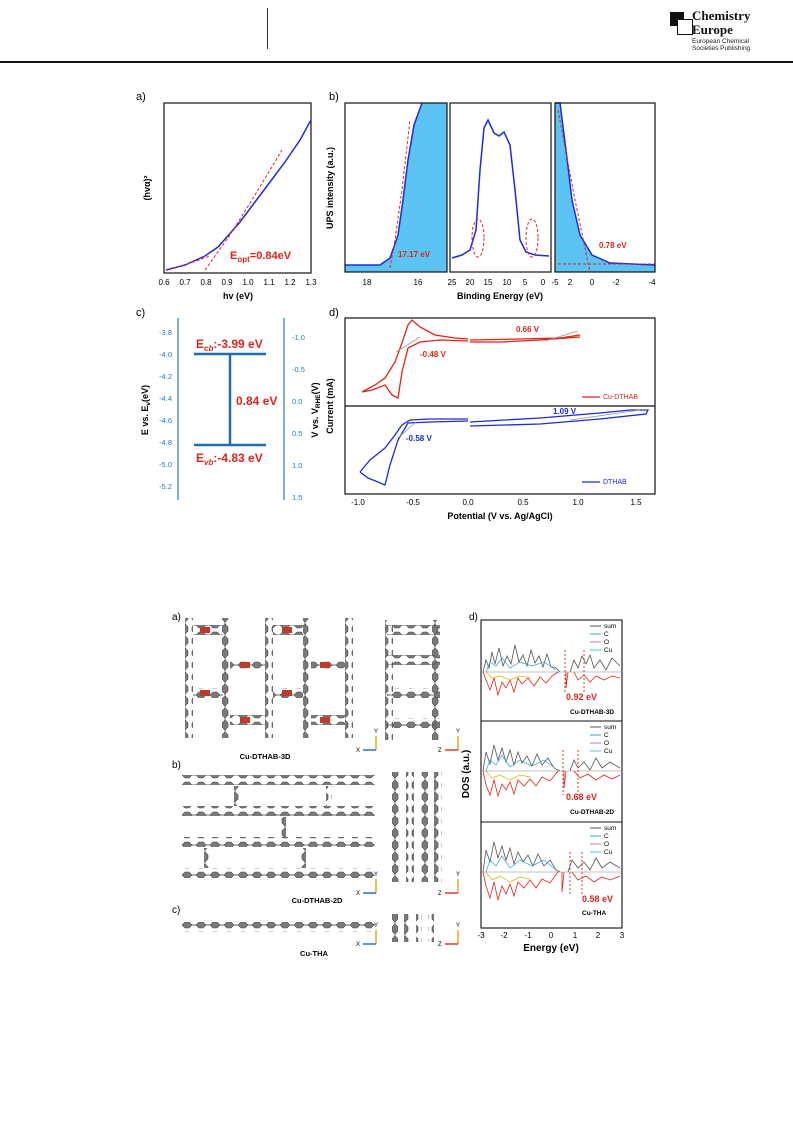 Image resolution: width=793 pixels, height=1121 pixels. I want to click on fig2-panel-label-d: d), so click(473, 617).